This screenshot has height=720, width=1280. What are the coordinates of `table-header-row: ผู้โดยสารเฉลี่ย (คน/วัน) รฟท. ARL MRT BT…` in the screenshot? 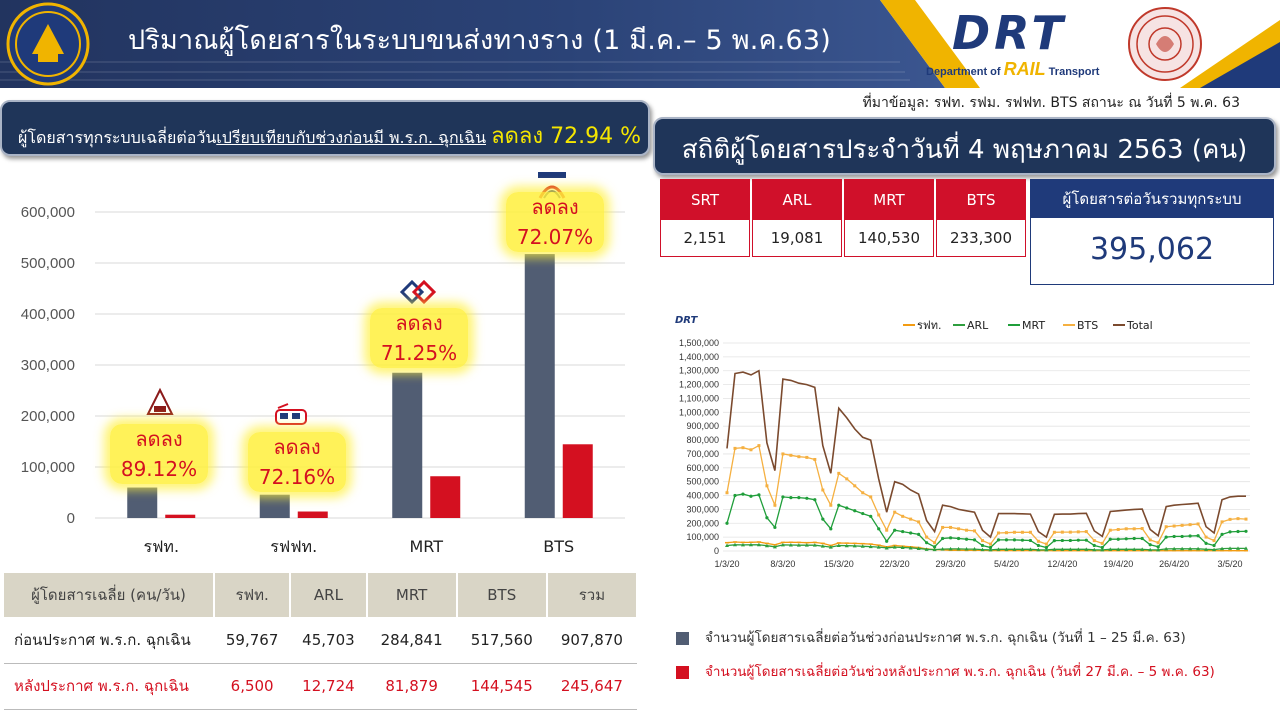 It's located at (321, 595).